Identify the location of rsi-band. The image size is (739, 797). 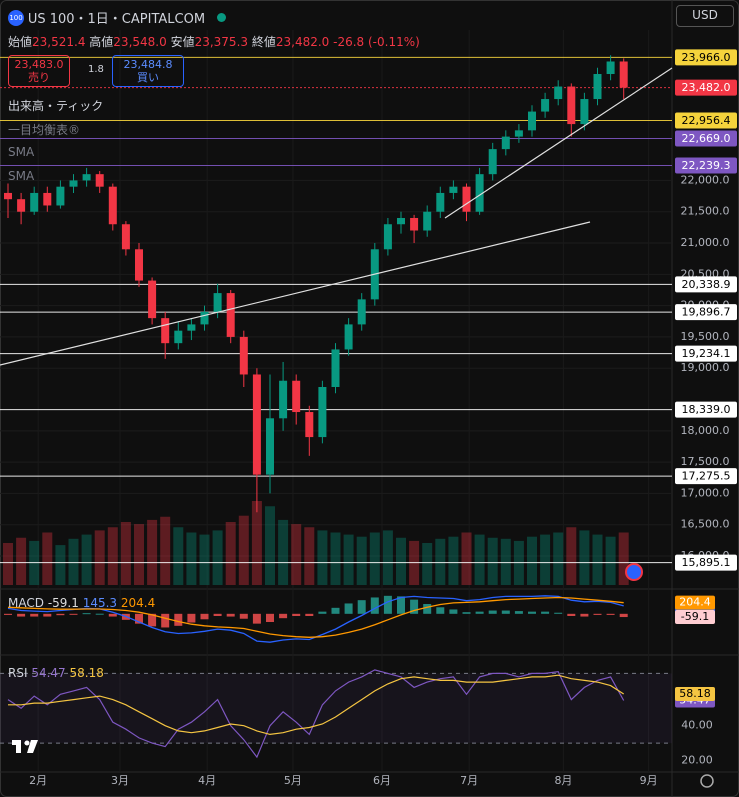
(336, 708).